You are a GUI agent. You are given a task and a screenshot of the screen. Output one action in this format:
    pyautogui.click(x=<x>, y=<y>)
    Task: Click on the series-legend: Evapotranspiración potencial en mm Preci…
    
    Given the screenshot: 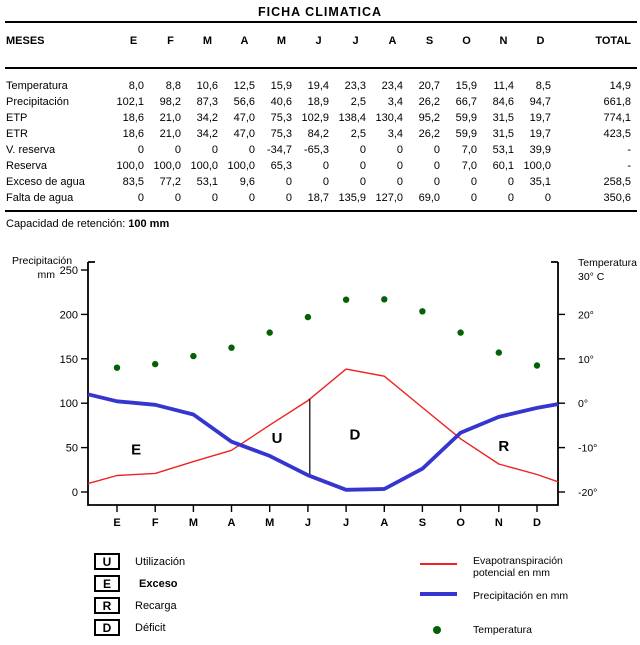 What is the action you would take?
    pyautogui.click(x=525, y=598)
    